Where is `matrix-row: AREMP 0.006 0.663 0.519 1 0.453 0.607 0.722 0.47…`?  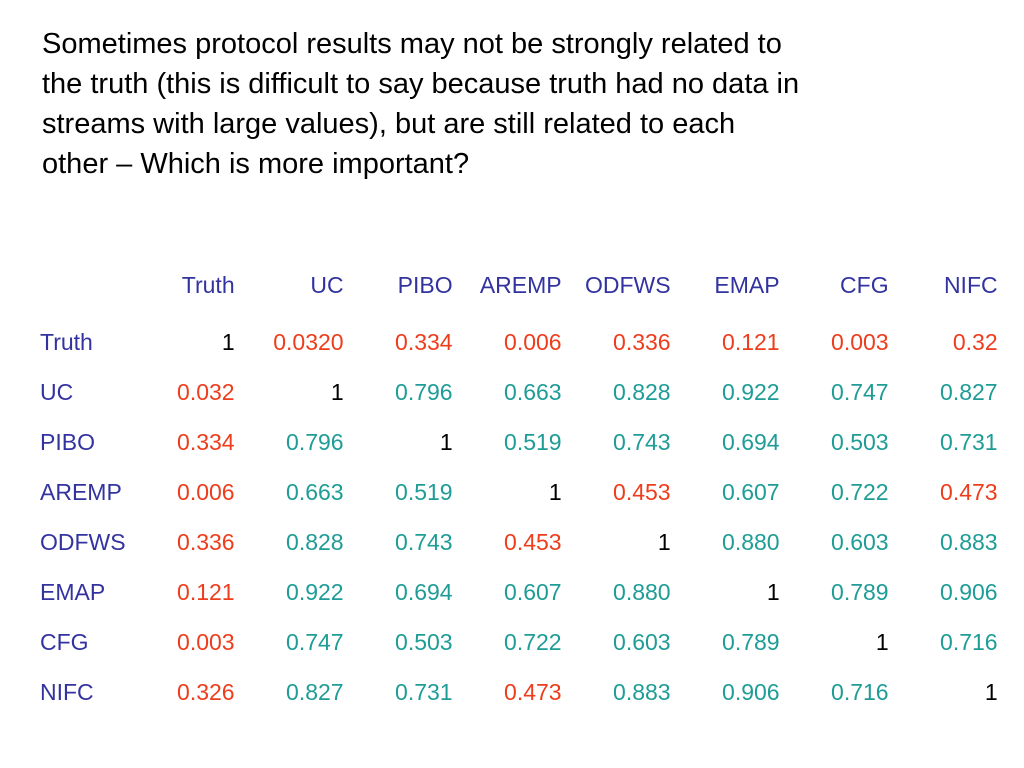 matrix-row: AREMP 0.006 0.663 0.519 1 0.453 0.607 0.722 0.47… is located at coordinates (519, 492).